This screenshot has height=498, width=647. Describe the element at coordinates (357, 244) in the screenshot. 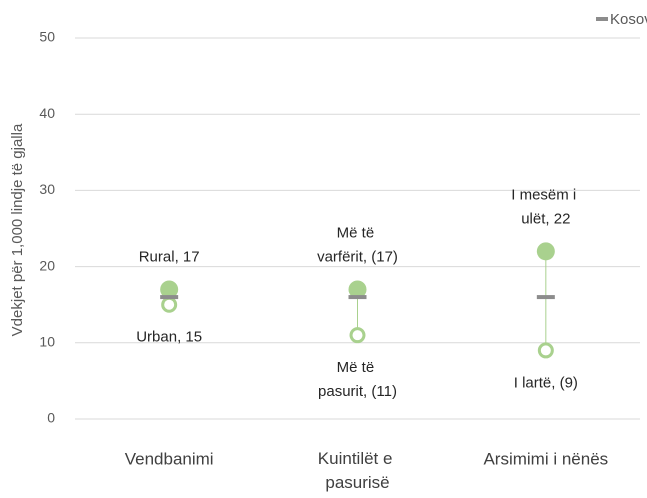

I see `data-label: Më të varfërit, (17)` at that location.